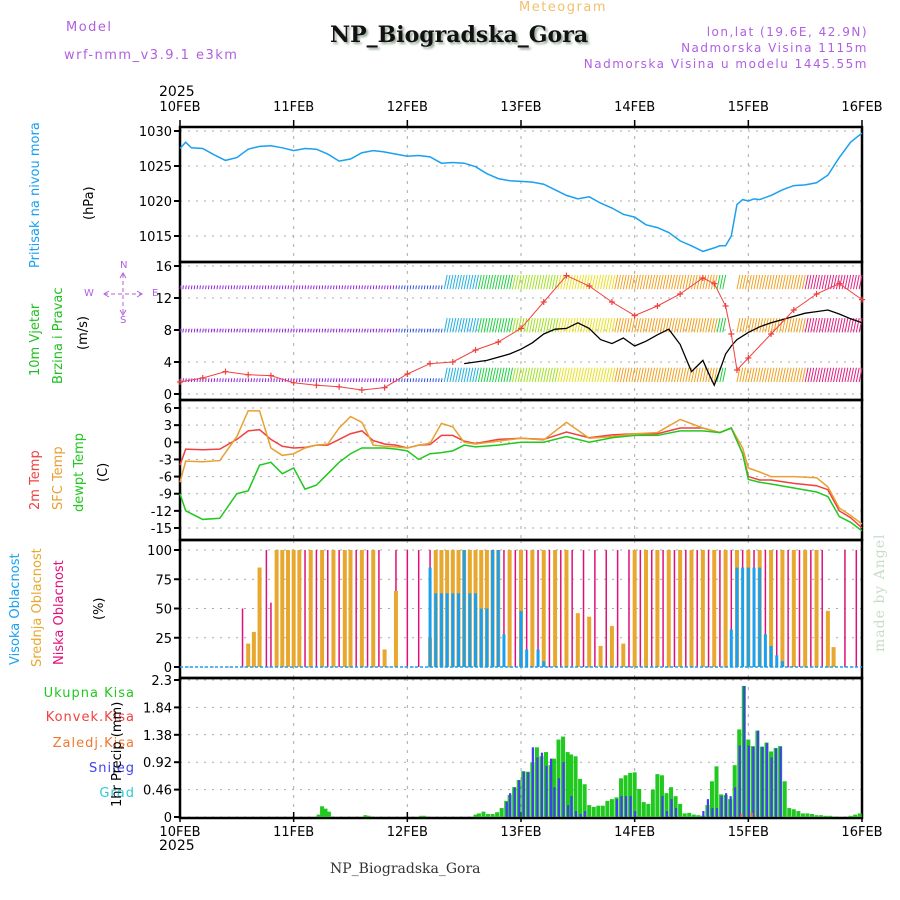  Describe the element at coordinates (521, 478) in the screenshot. I see `temp-2m-line` at that location.